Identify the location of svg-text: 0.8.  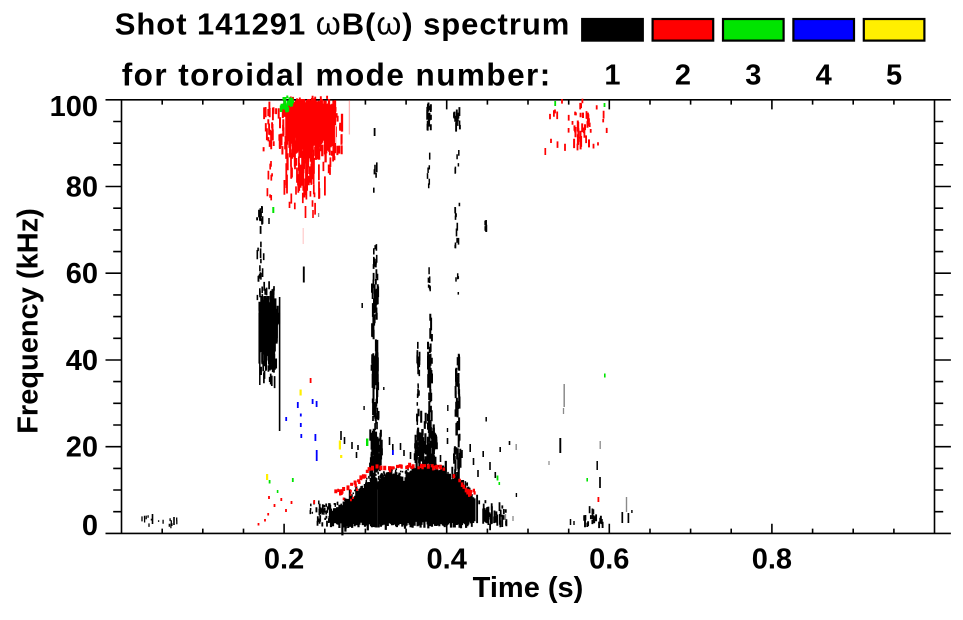
(772, 560).